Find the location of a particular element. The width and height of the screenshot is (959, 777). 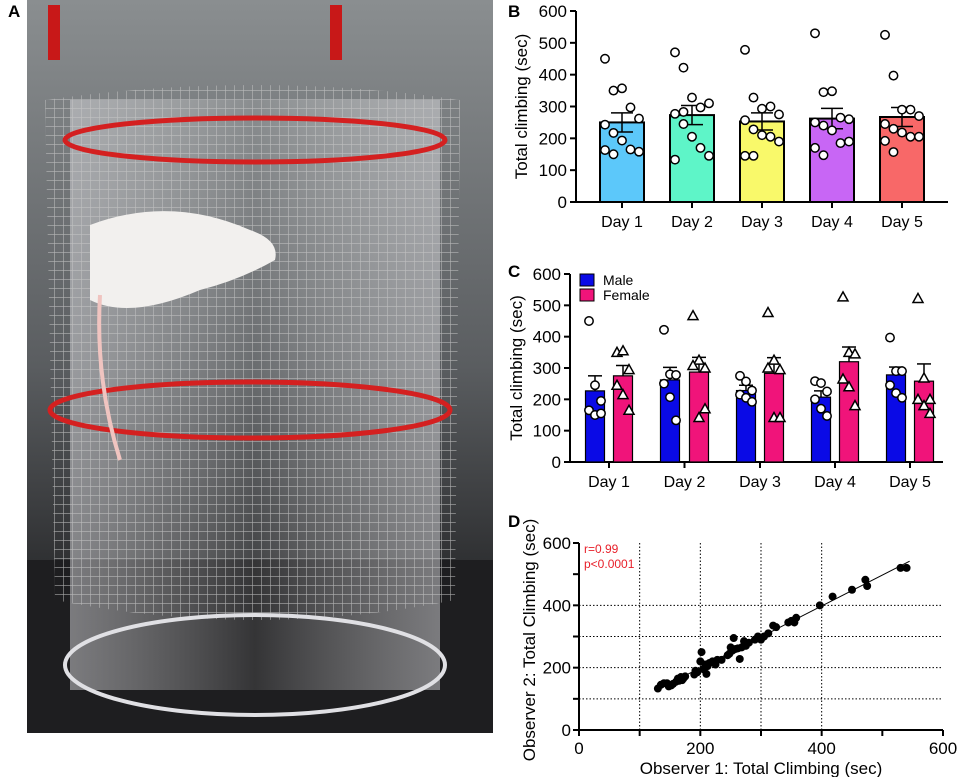

x-tick-label: Day 2 is located at coordinates (692, 222).